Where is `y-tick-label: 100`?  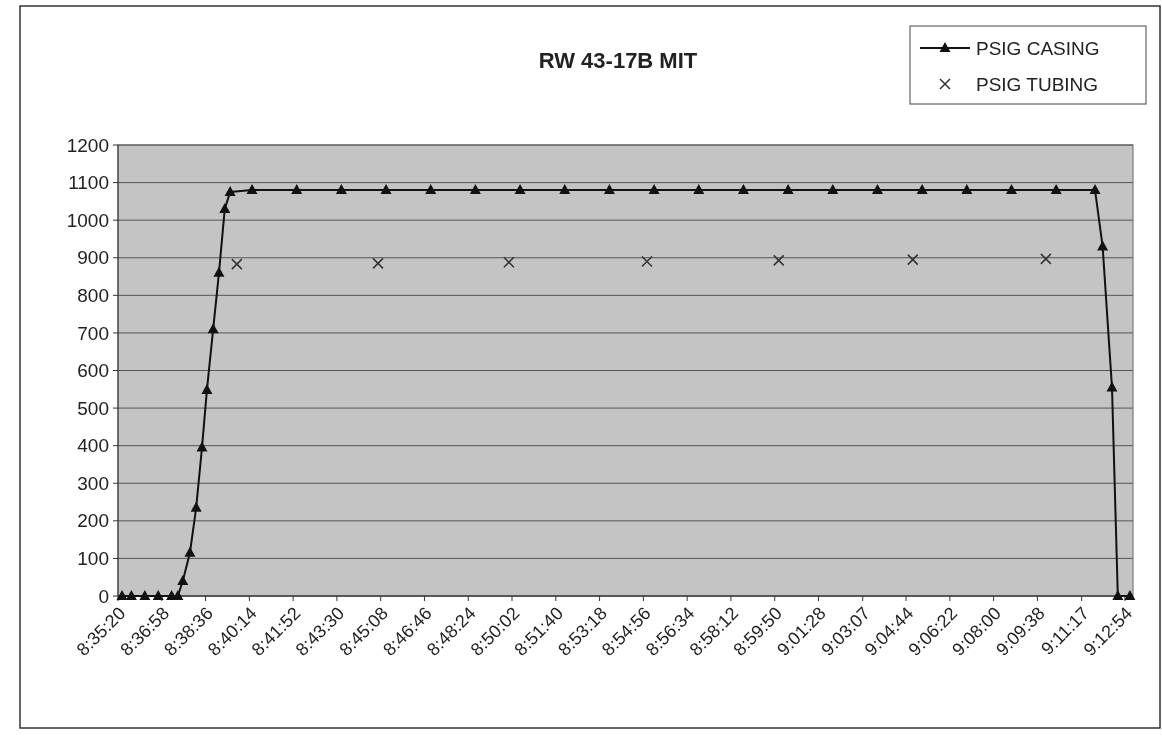 y-tick-label: 100 is located at coordinates (93, 559).